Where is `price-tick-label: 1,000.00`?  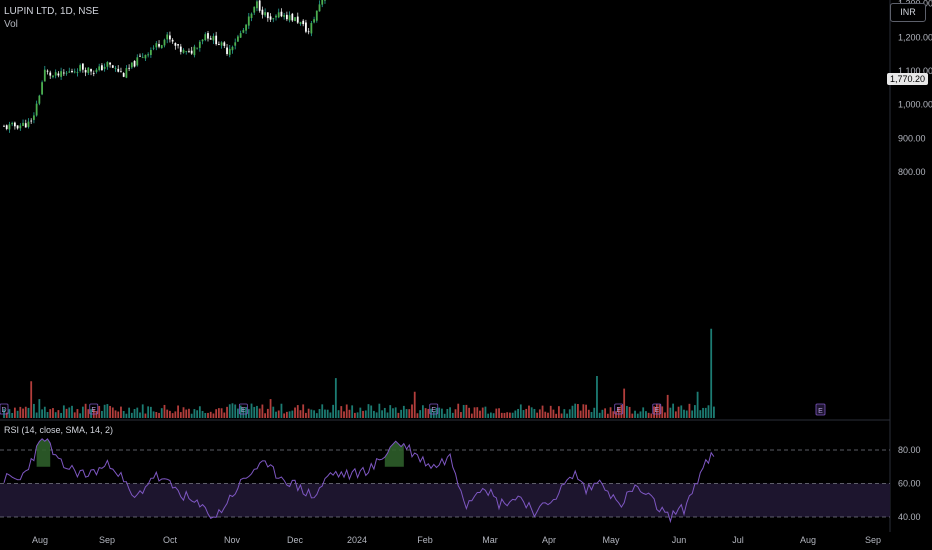 price-tick-label: 1,000.00 is located at coordinates (915, 105).